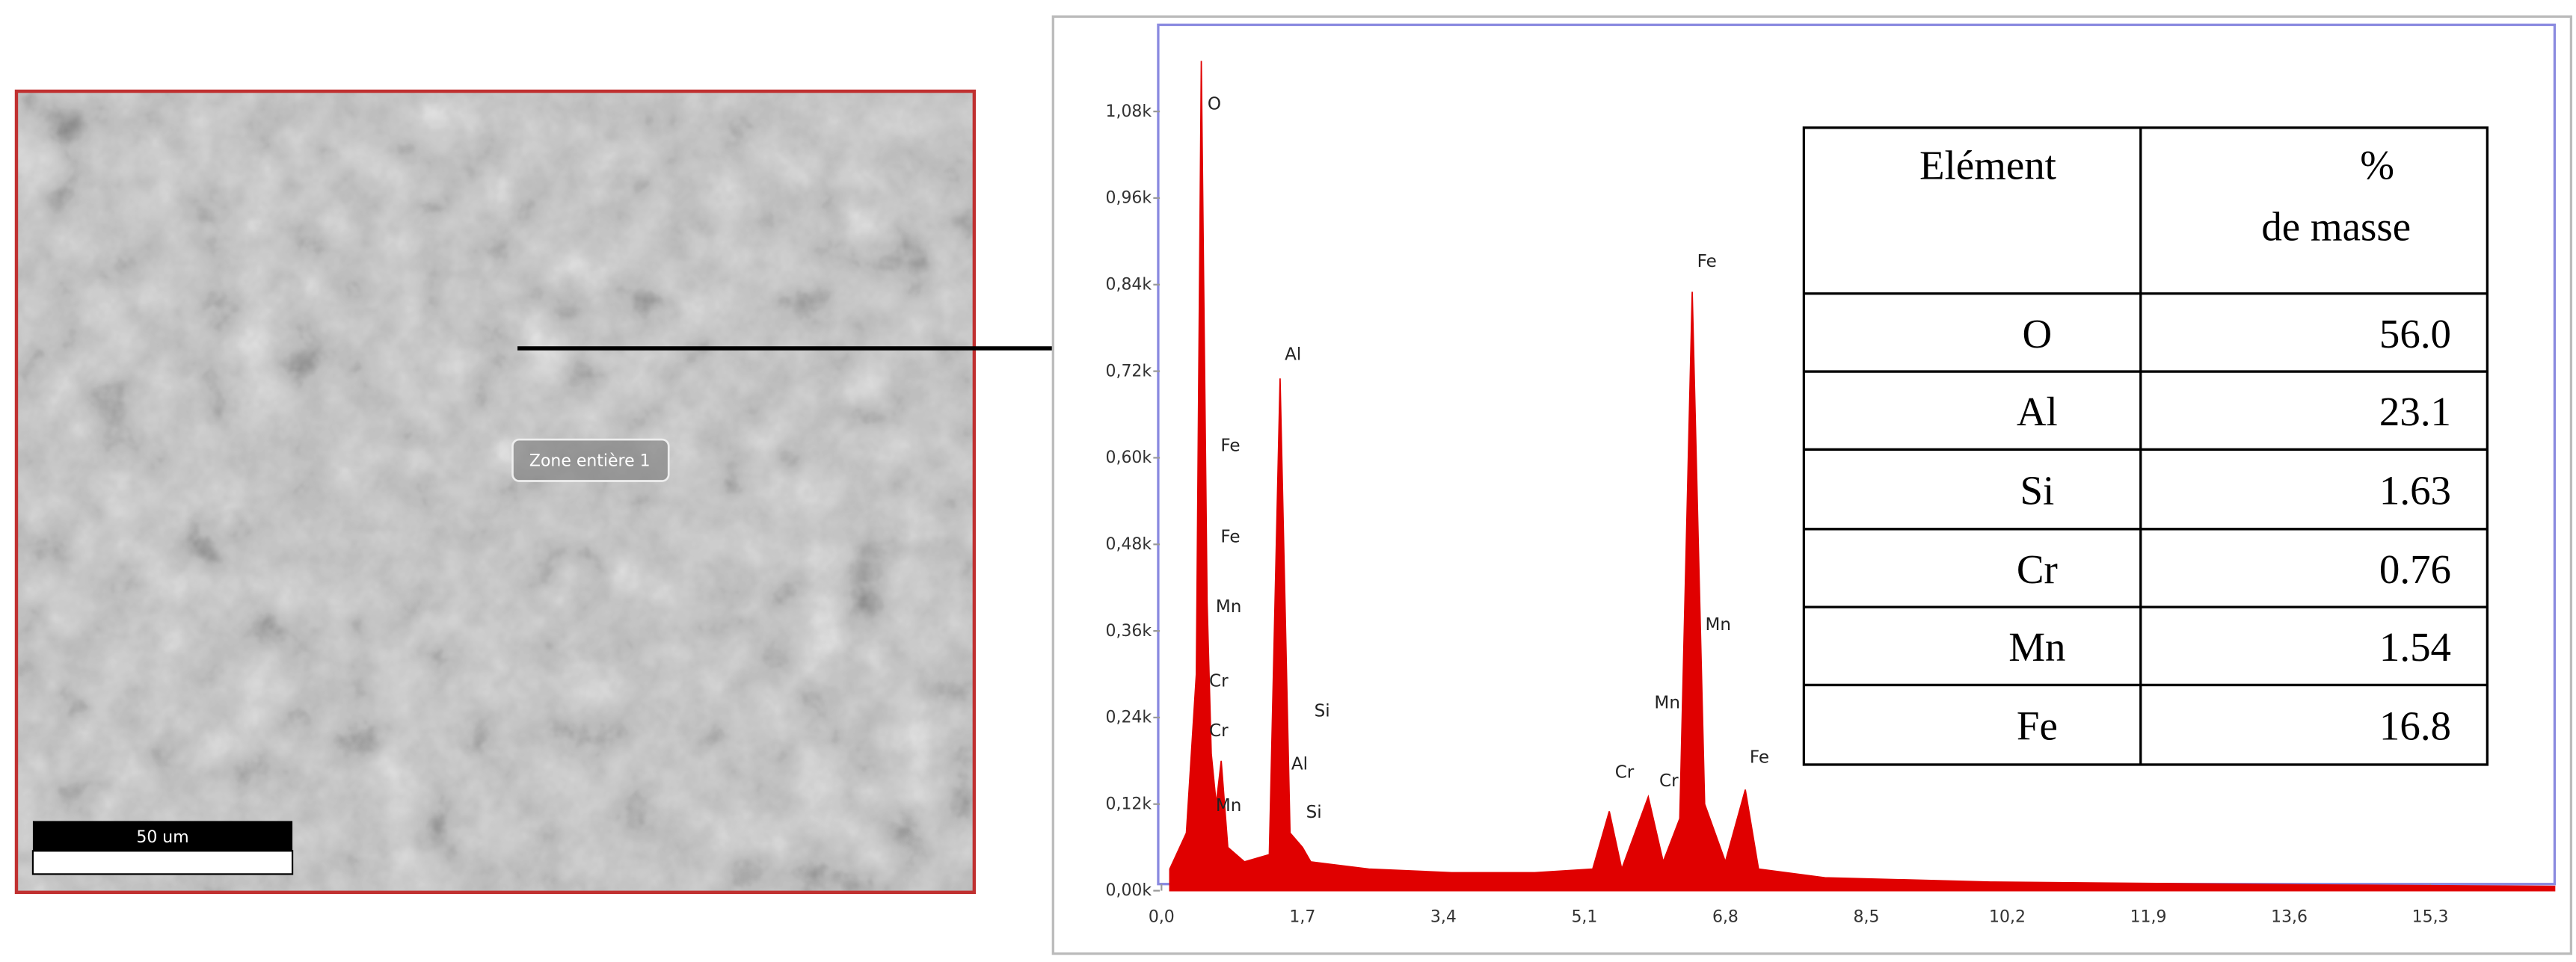  What do you see at coordinates (2037, 412) in the screenshot?
I see `element-cell: Al` at bounding box center [2037, 412].